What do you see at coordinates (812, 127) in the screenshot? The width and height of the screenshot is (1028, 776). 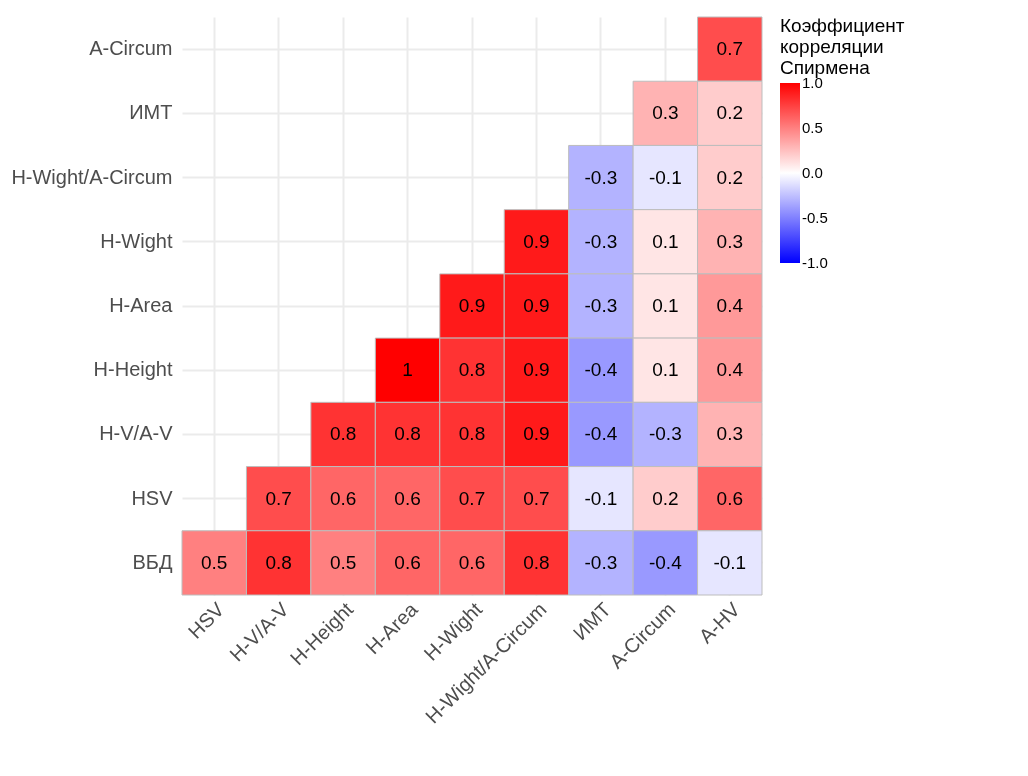 I see `color-bar-label: 0.5` at bounding box center [812, 127].